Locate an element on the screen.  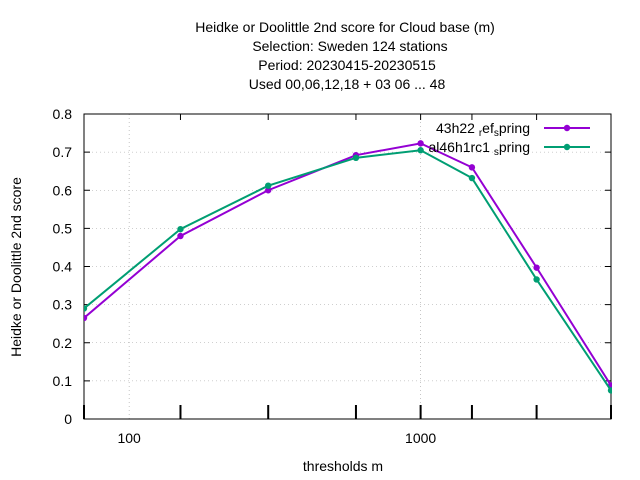
x-axis-label: thresholds m is located at coordinates (343, 466).